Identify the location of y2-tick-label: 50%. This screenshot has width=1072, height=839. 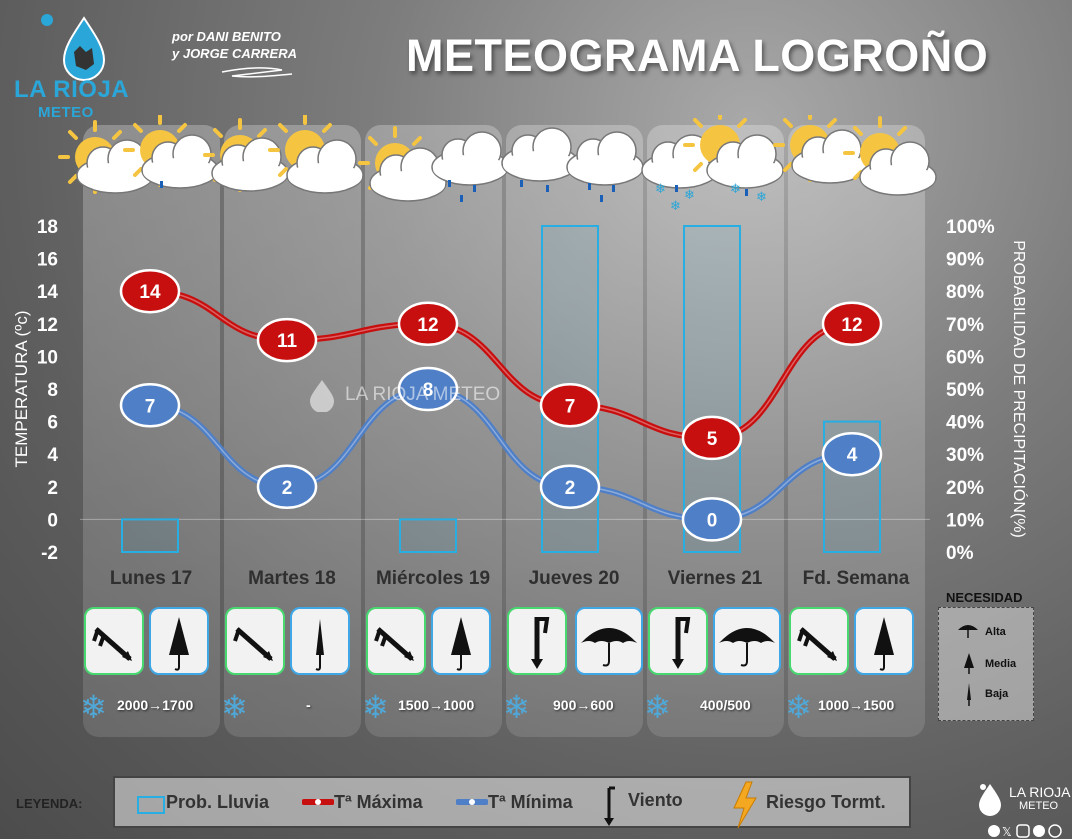
(965, 390).